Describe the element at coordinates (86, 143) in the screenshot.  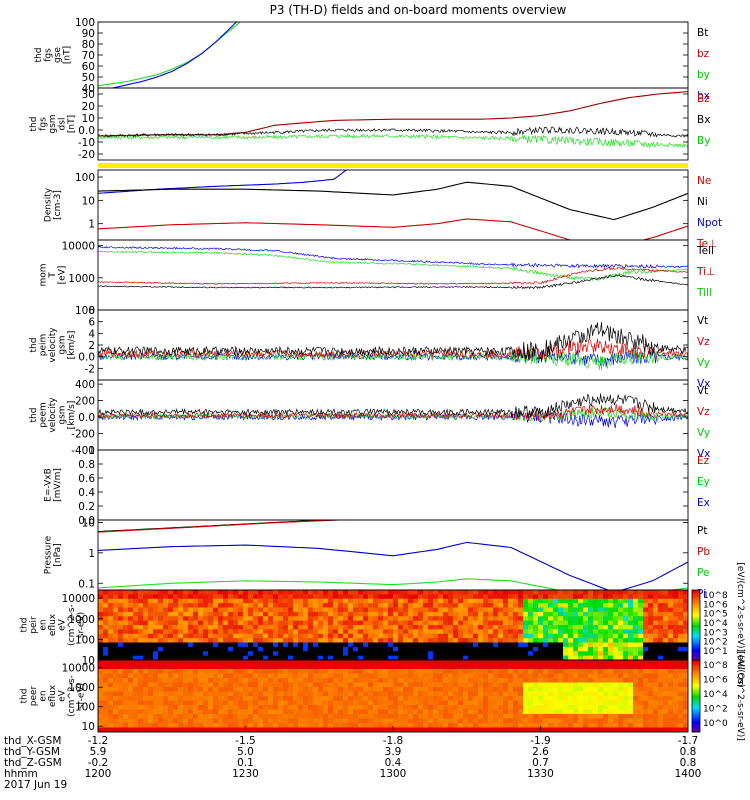
I see `y-tick-label: -10` at that location.